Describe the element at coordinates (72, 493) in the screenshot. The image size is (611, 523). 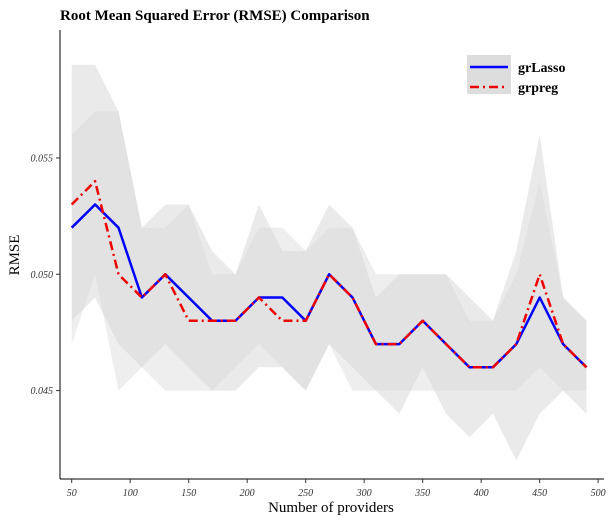
I see `x-tick-label: 50` at that location.